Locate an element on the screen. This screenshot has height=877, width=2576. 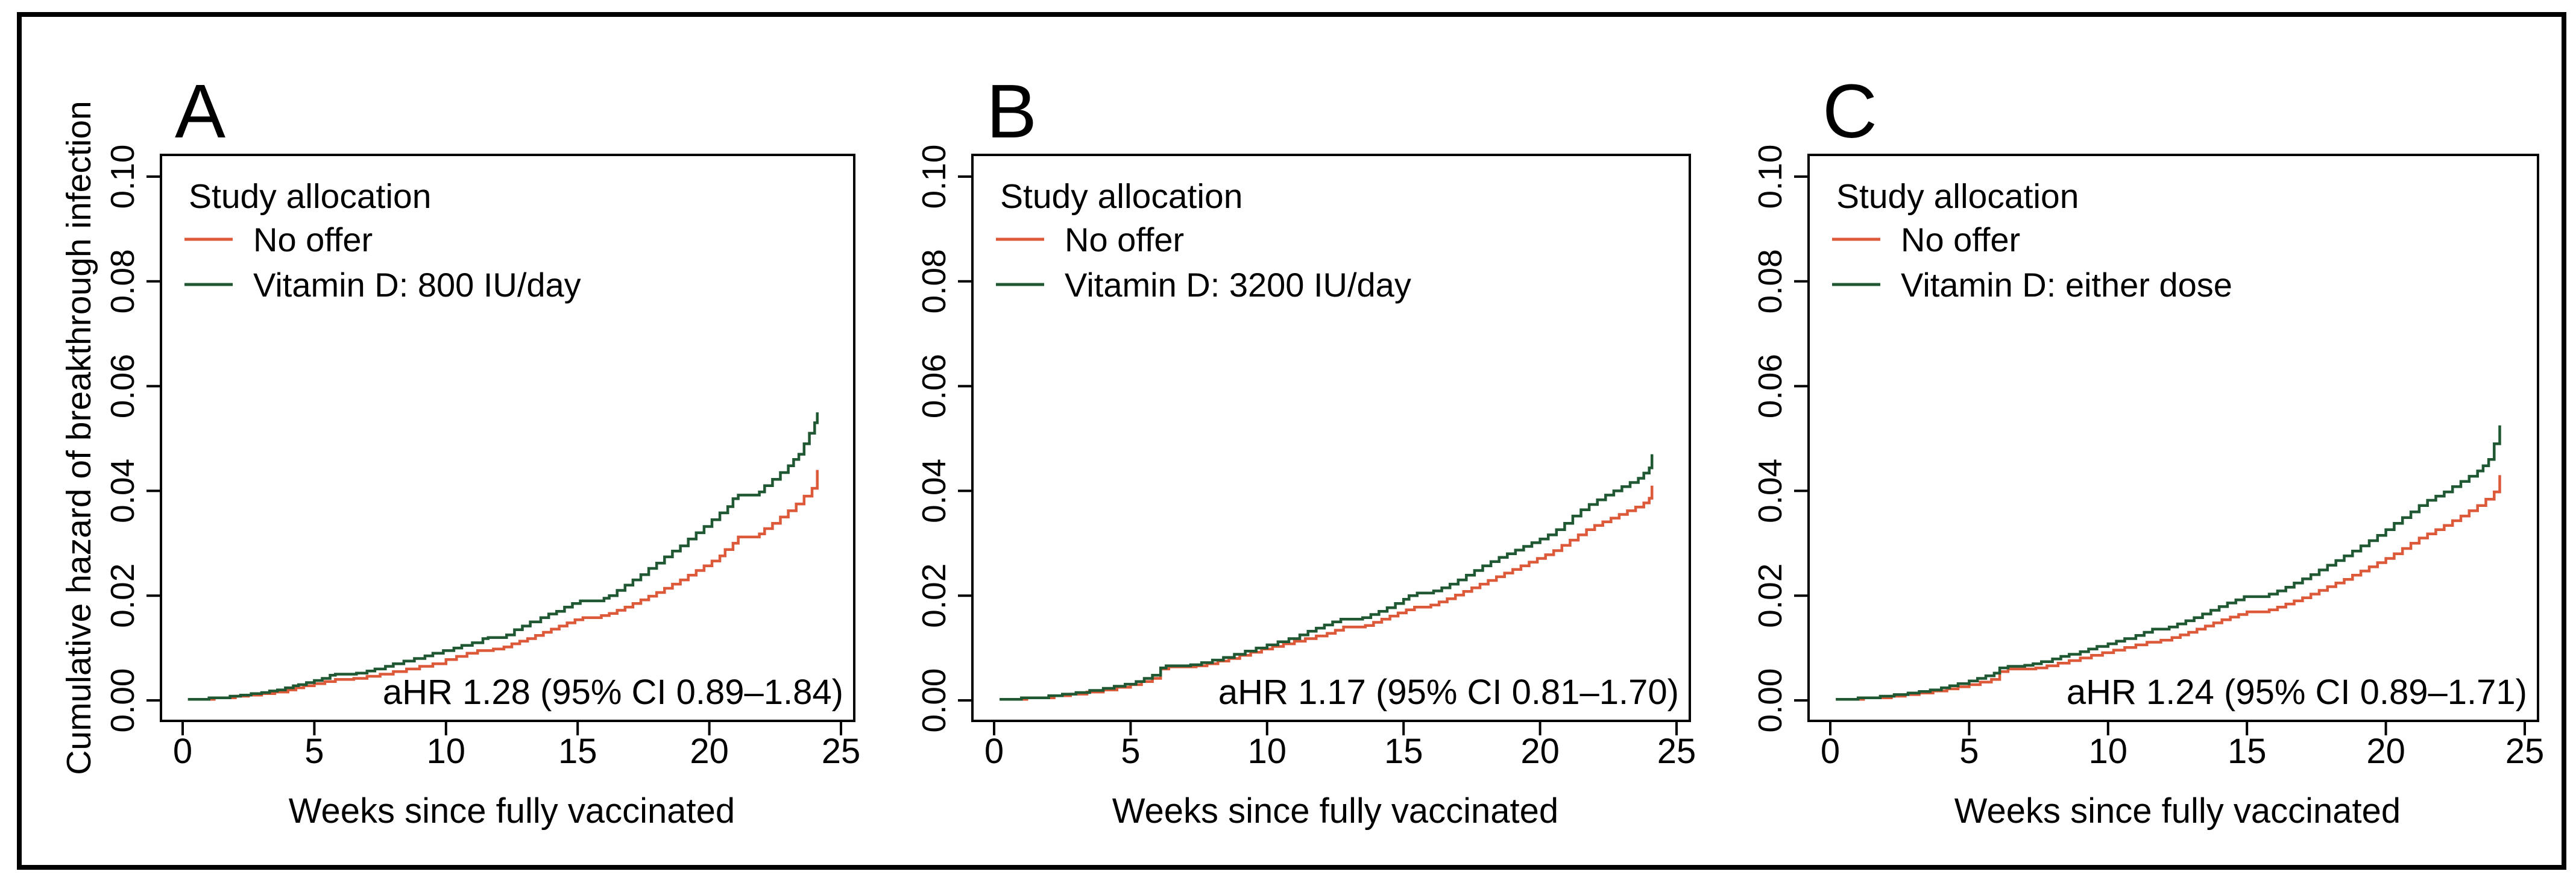
ahr-annotation: aHR 1.28 (95% CI 0.89–1.84) is located at coordinates (613, 692).